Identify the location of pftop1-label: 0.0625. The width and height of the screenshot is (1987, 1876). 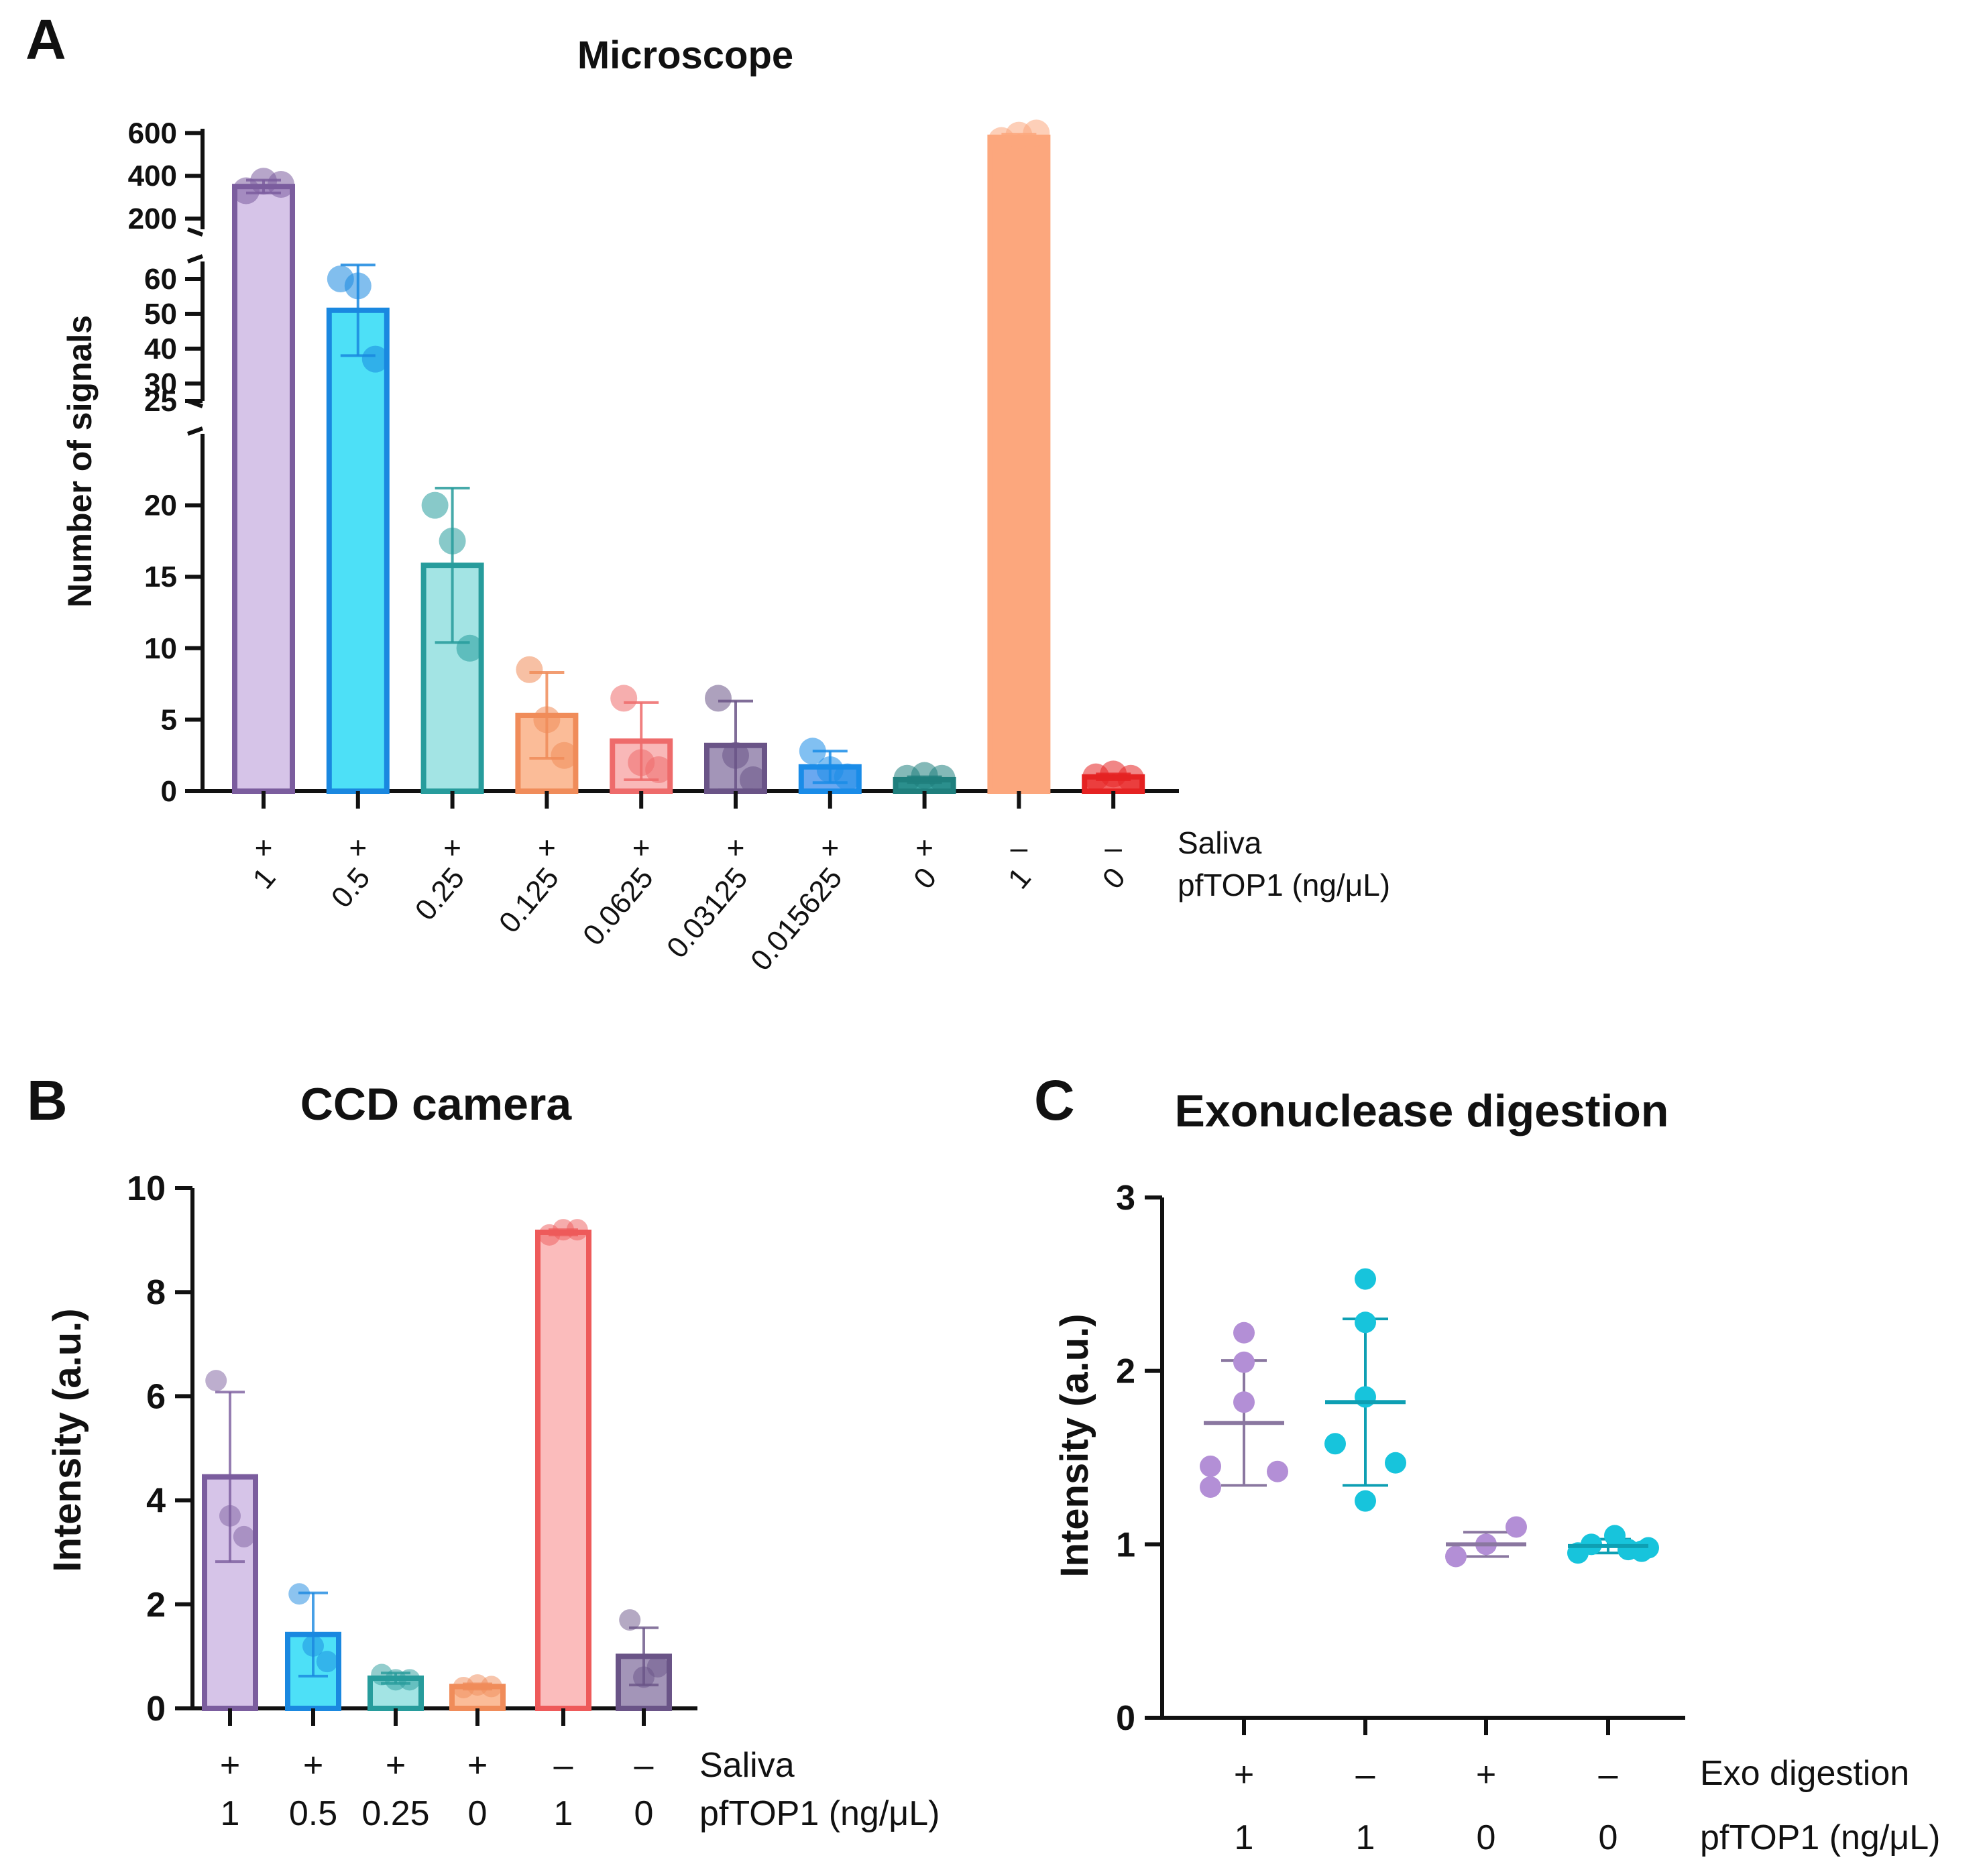
(618, 907).